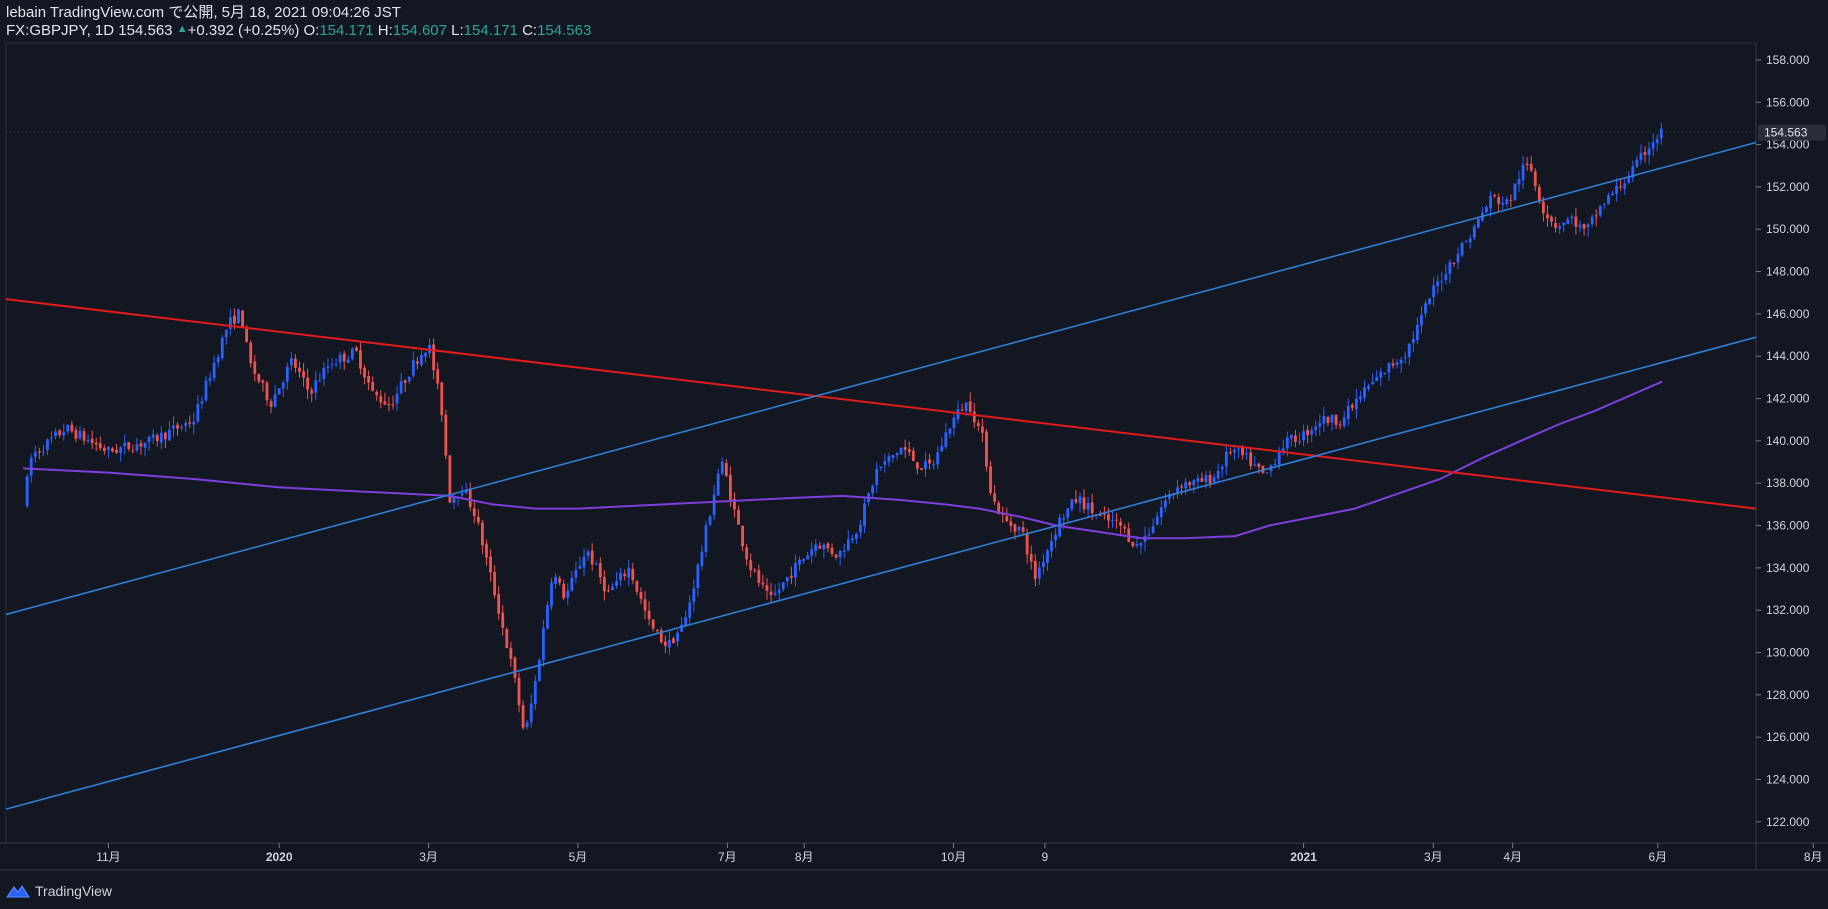 This screenshot has width=1828, height=909. I want to click on tradingview-logo-icon, so click(18, 891).